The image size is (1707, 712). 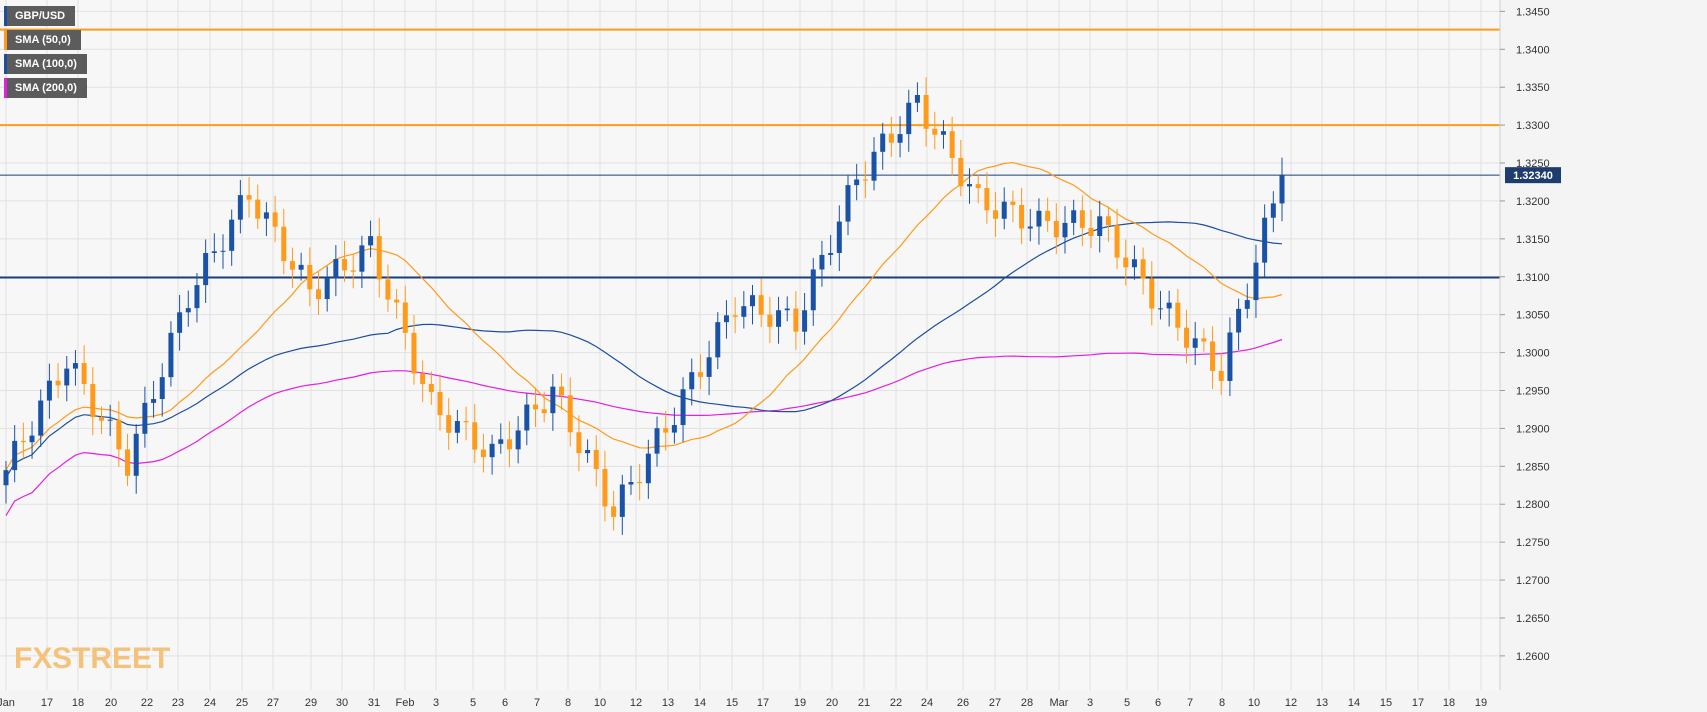 I want to click on x-tick-label: 14, so click(x=700, y=703).